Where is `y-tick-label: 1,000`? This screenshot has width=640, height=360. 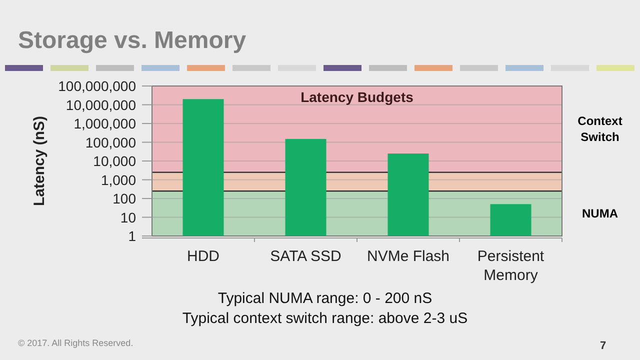 y-tick-label: 1,000 is located at coordinates (118, 180).